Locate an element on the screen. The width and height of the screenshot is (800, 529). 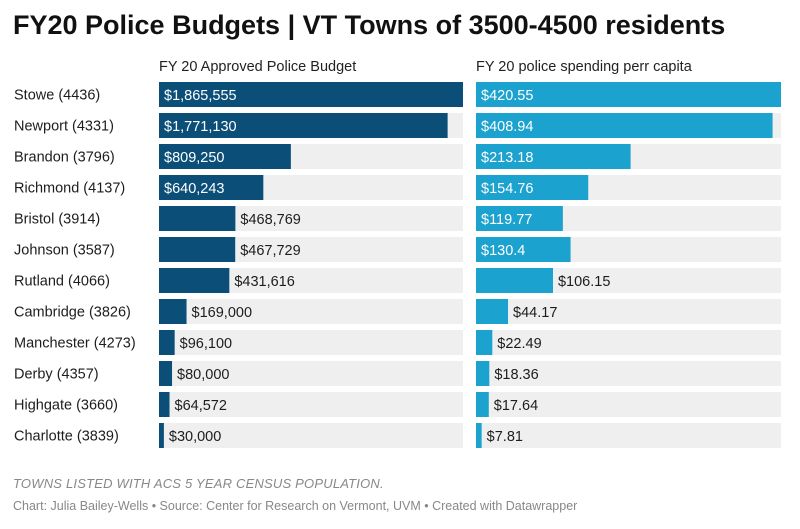
value-label-per-capita: $44.17 is located at coordinates (535, 313).